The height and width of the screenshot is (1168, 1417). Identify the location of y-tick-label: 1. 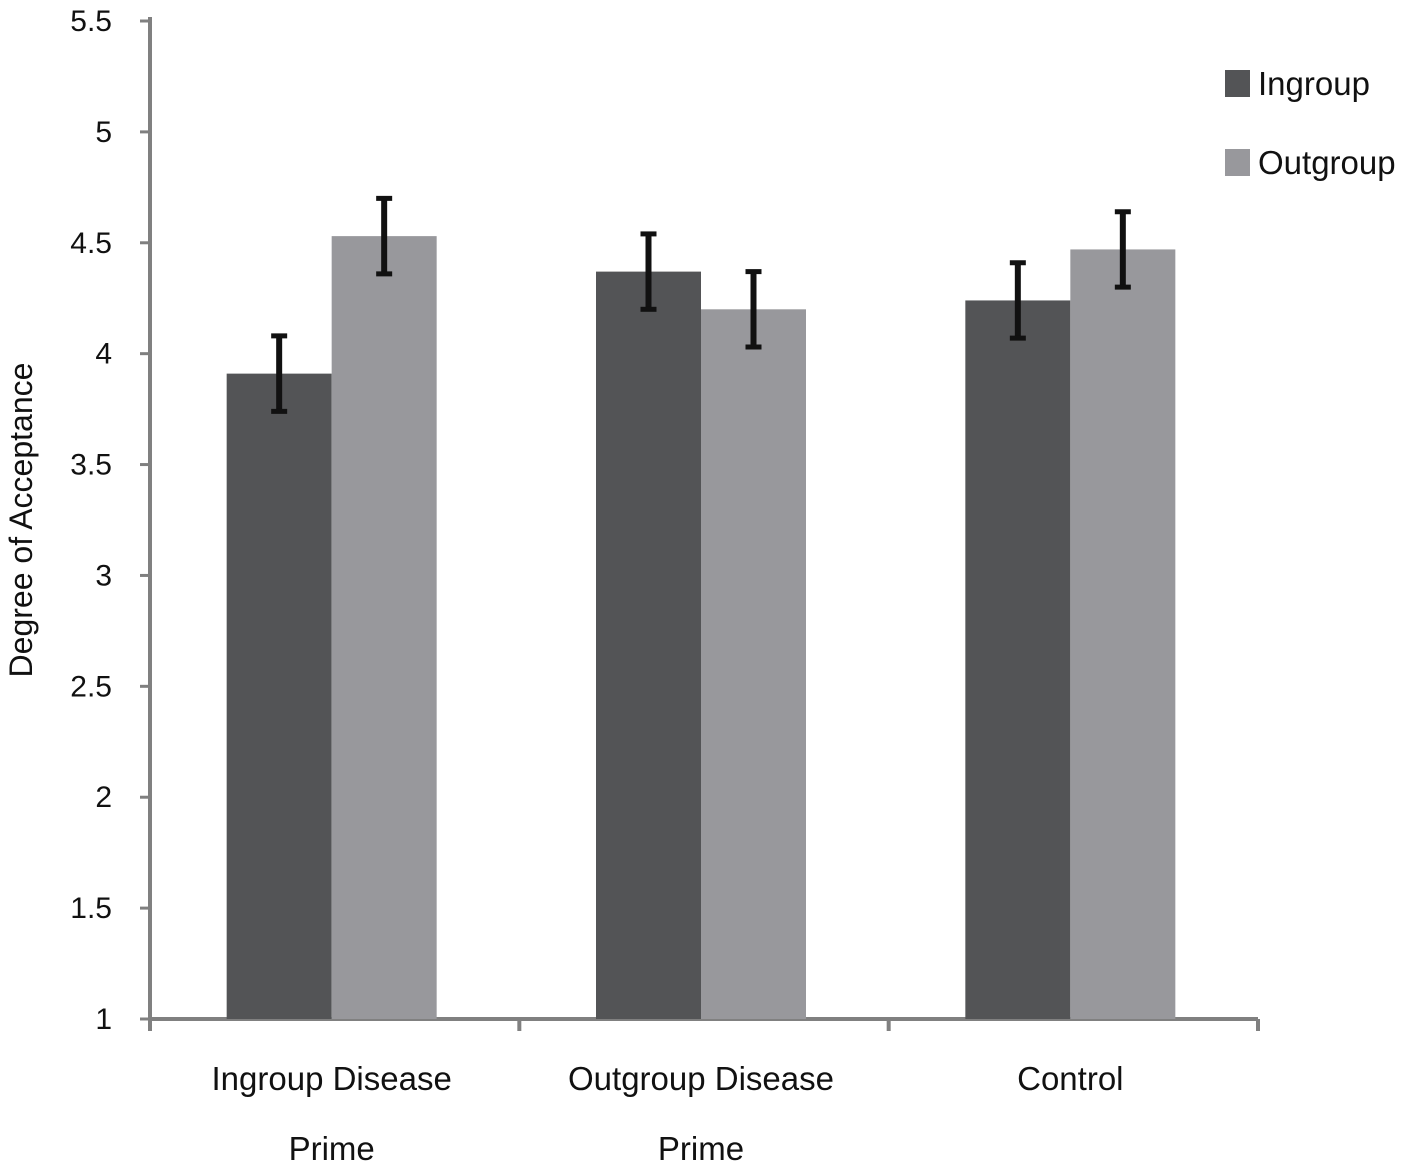
(103, 1019).